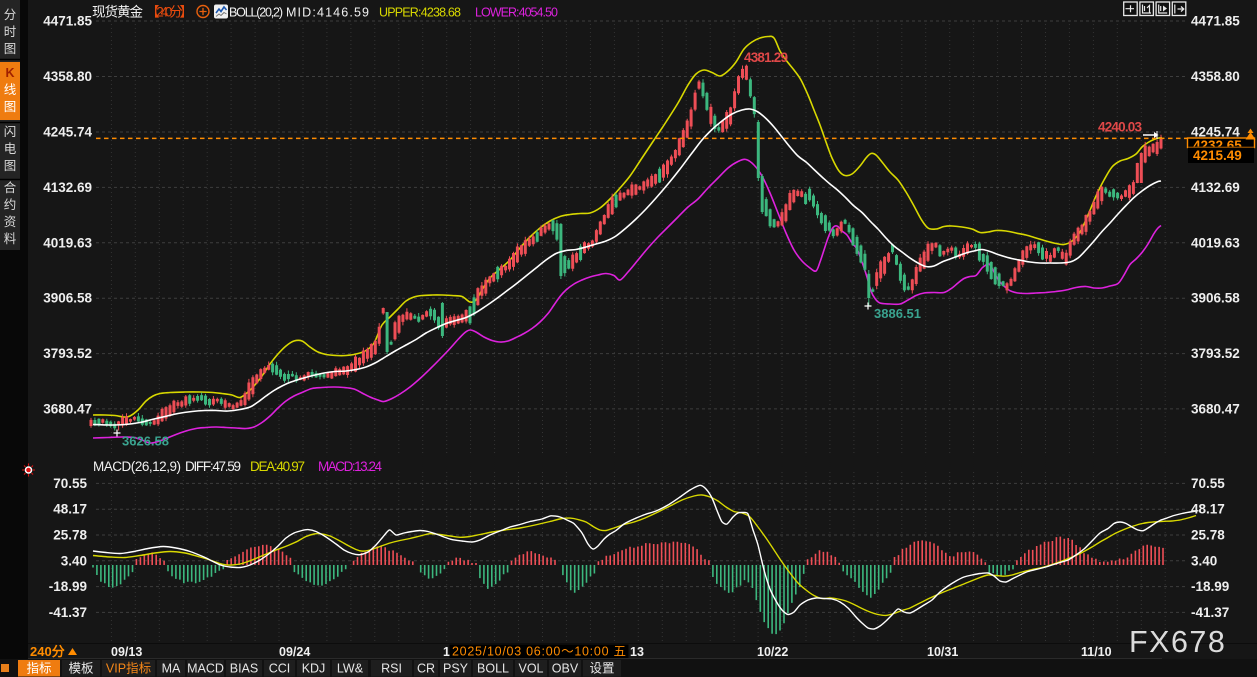 Image resolution: width=1257 pixels, height=677 pixels. I want to click on svg-text: 料, so click(10, 239).